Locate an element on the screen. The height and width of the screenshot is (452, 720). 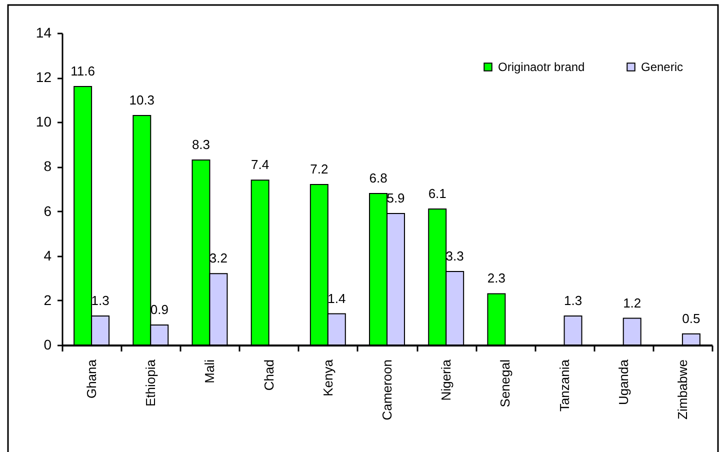
data-label: 0.5 is located at coordinates (691, 318).